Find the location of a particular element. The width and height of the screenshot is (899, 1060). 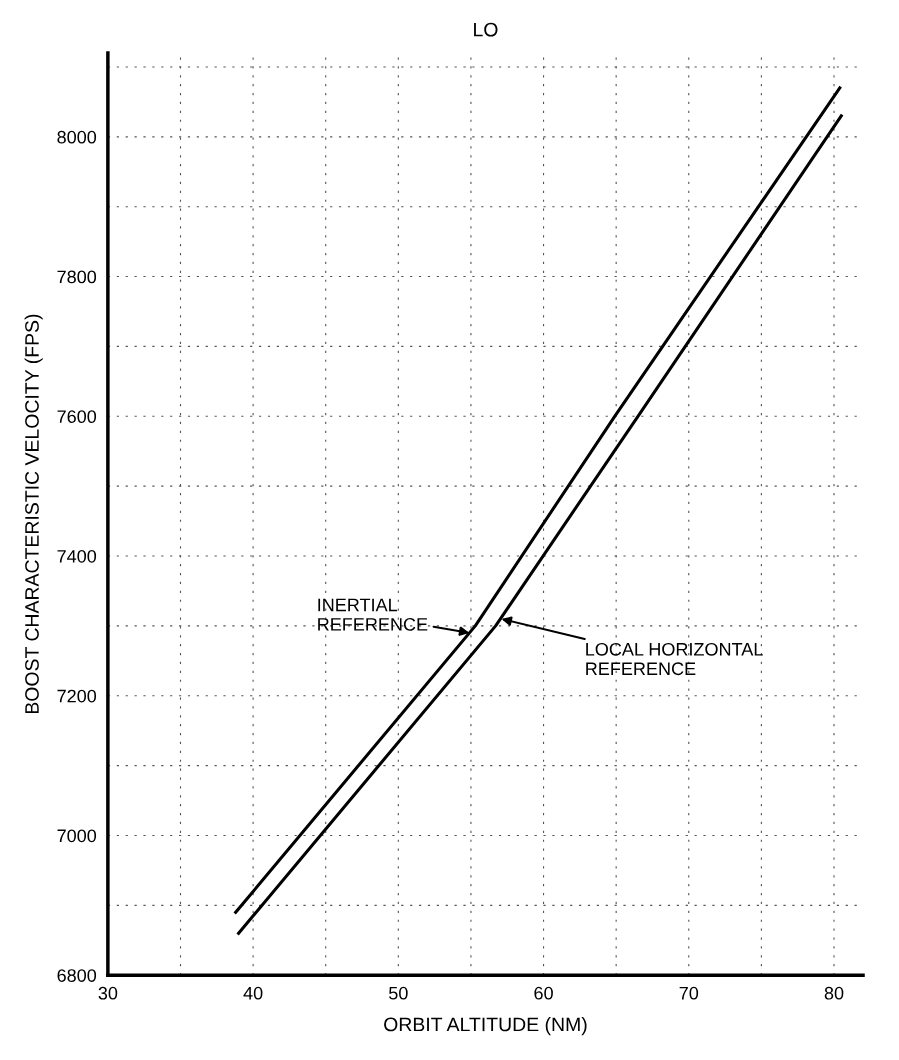

y-tick-label: 7400 is located at coordinates (77, 556).